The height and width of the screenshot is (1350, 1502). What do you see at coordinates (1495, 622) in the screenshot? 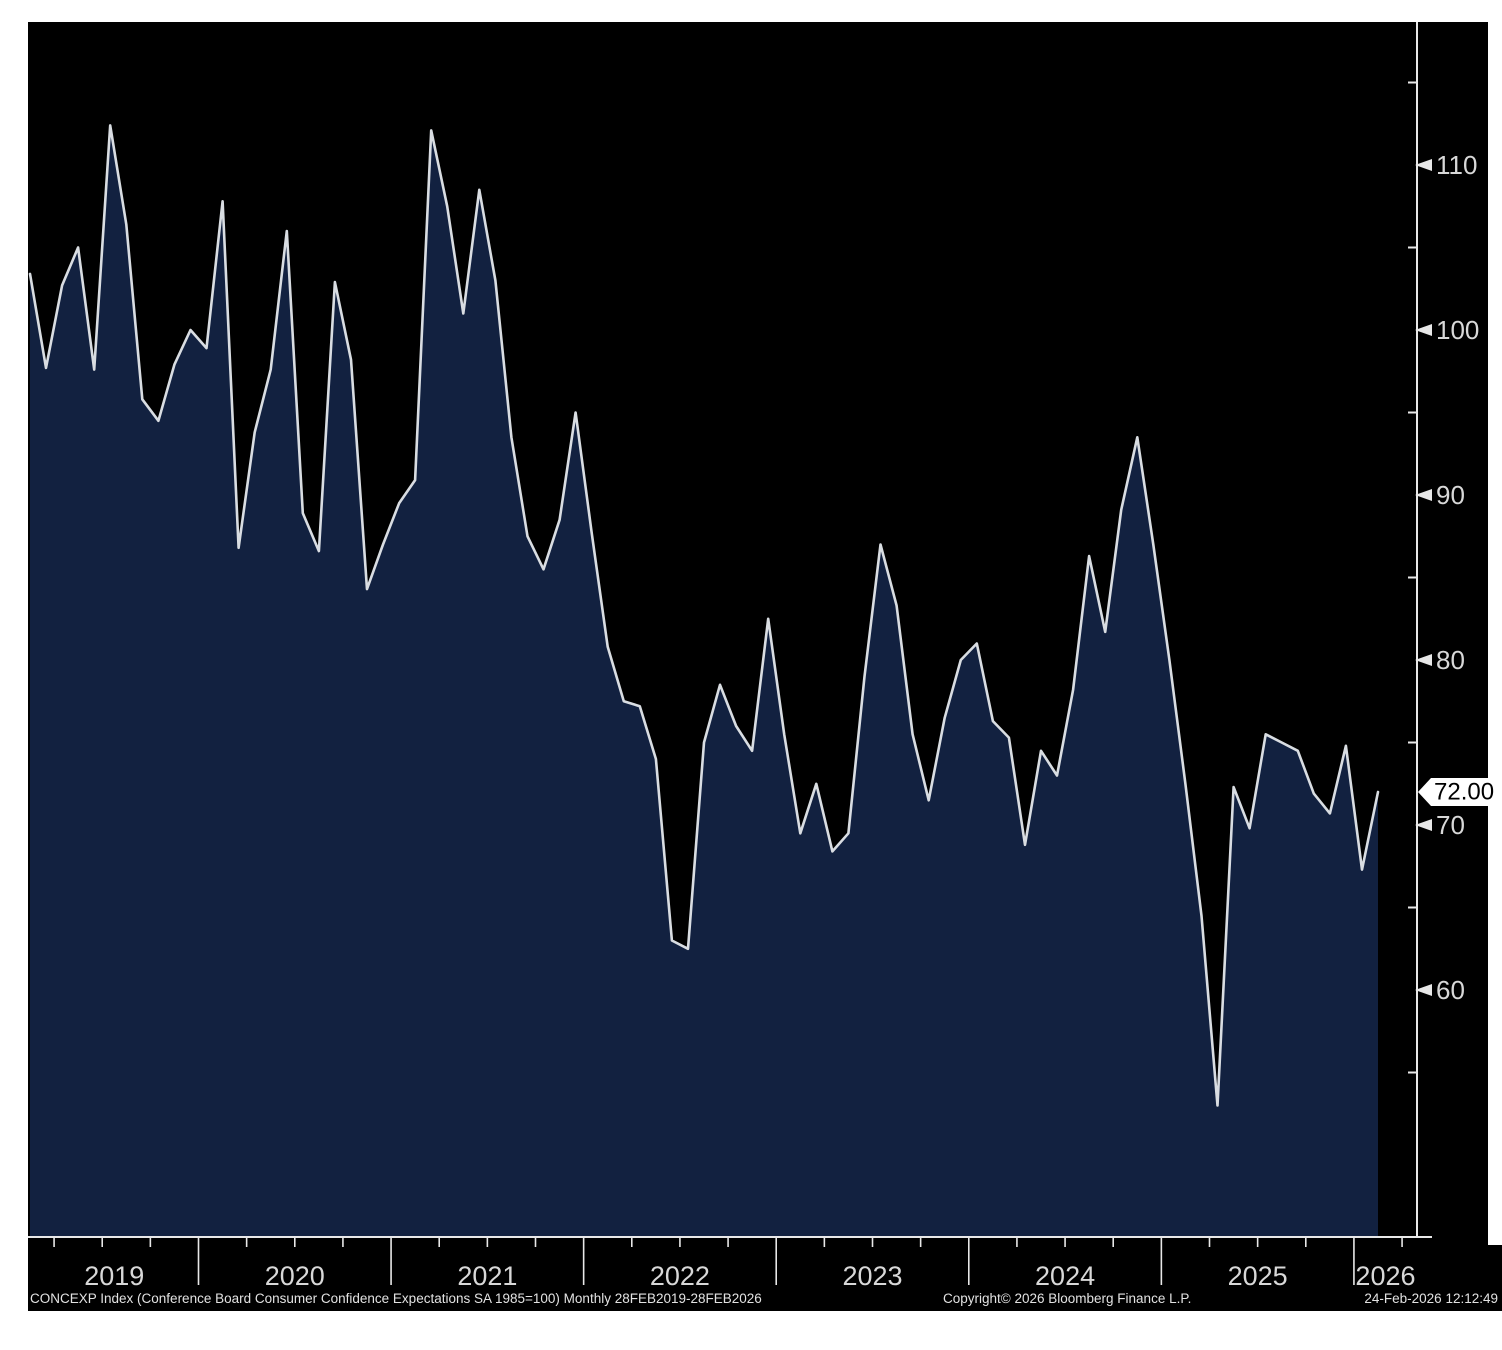
I see `right-margin` at bounding box center [1495, 622].